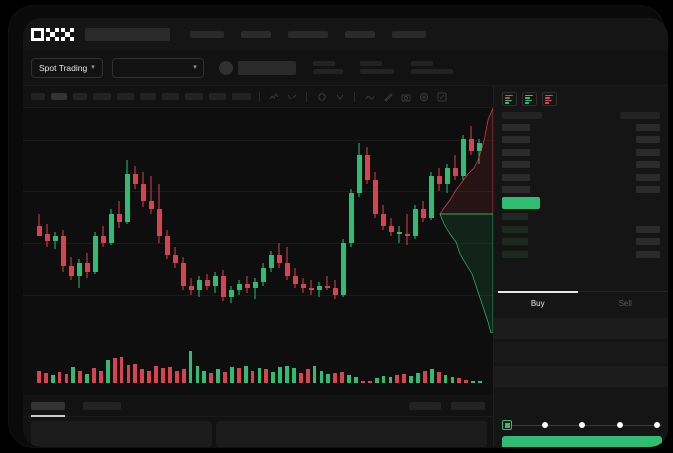  Describe the element at coordinates (273, 96) in the screenshot. I see `indicators-icon` at that location.